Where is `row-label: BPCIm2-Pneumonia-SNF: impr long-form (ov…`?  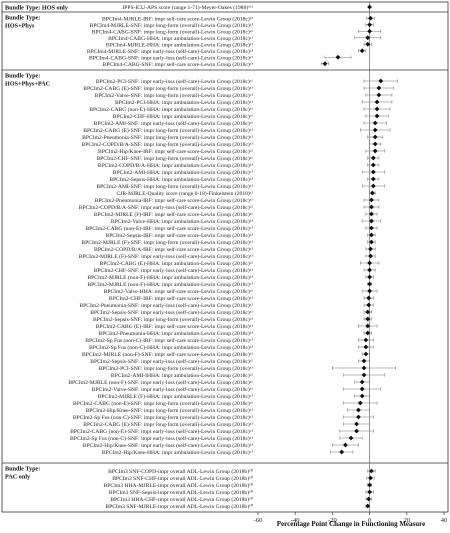
row-label: BPCIm2-Pneumonia-SNF: impr long-form (ov… is located at coordinates (167, 137).